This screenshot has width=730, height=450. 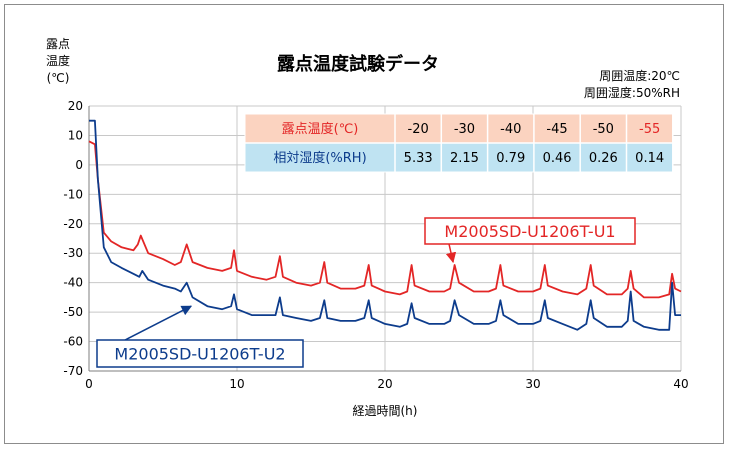 I want to click on callout-label-1: M2005SD-U1206T-U1, so click(x=529, y=231).